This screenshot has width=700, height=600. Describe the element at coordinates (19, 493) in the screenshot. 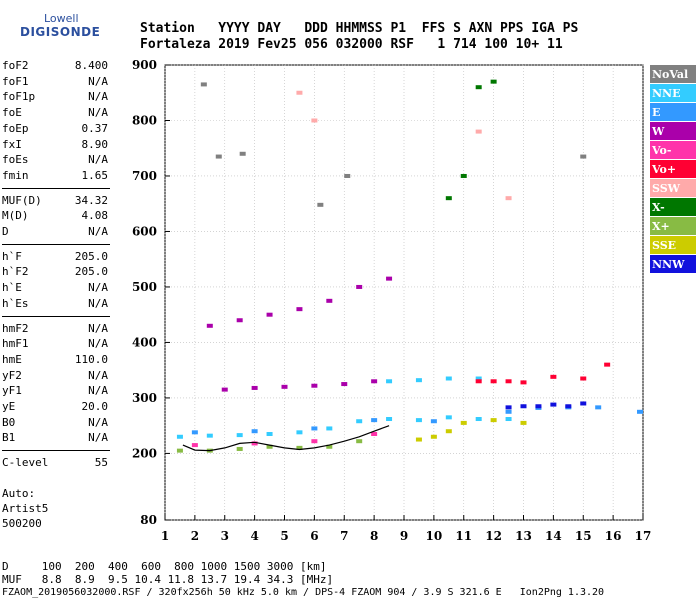

I see `auto-label: Auto:` at that location.